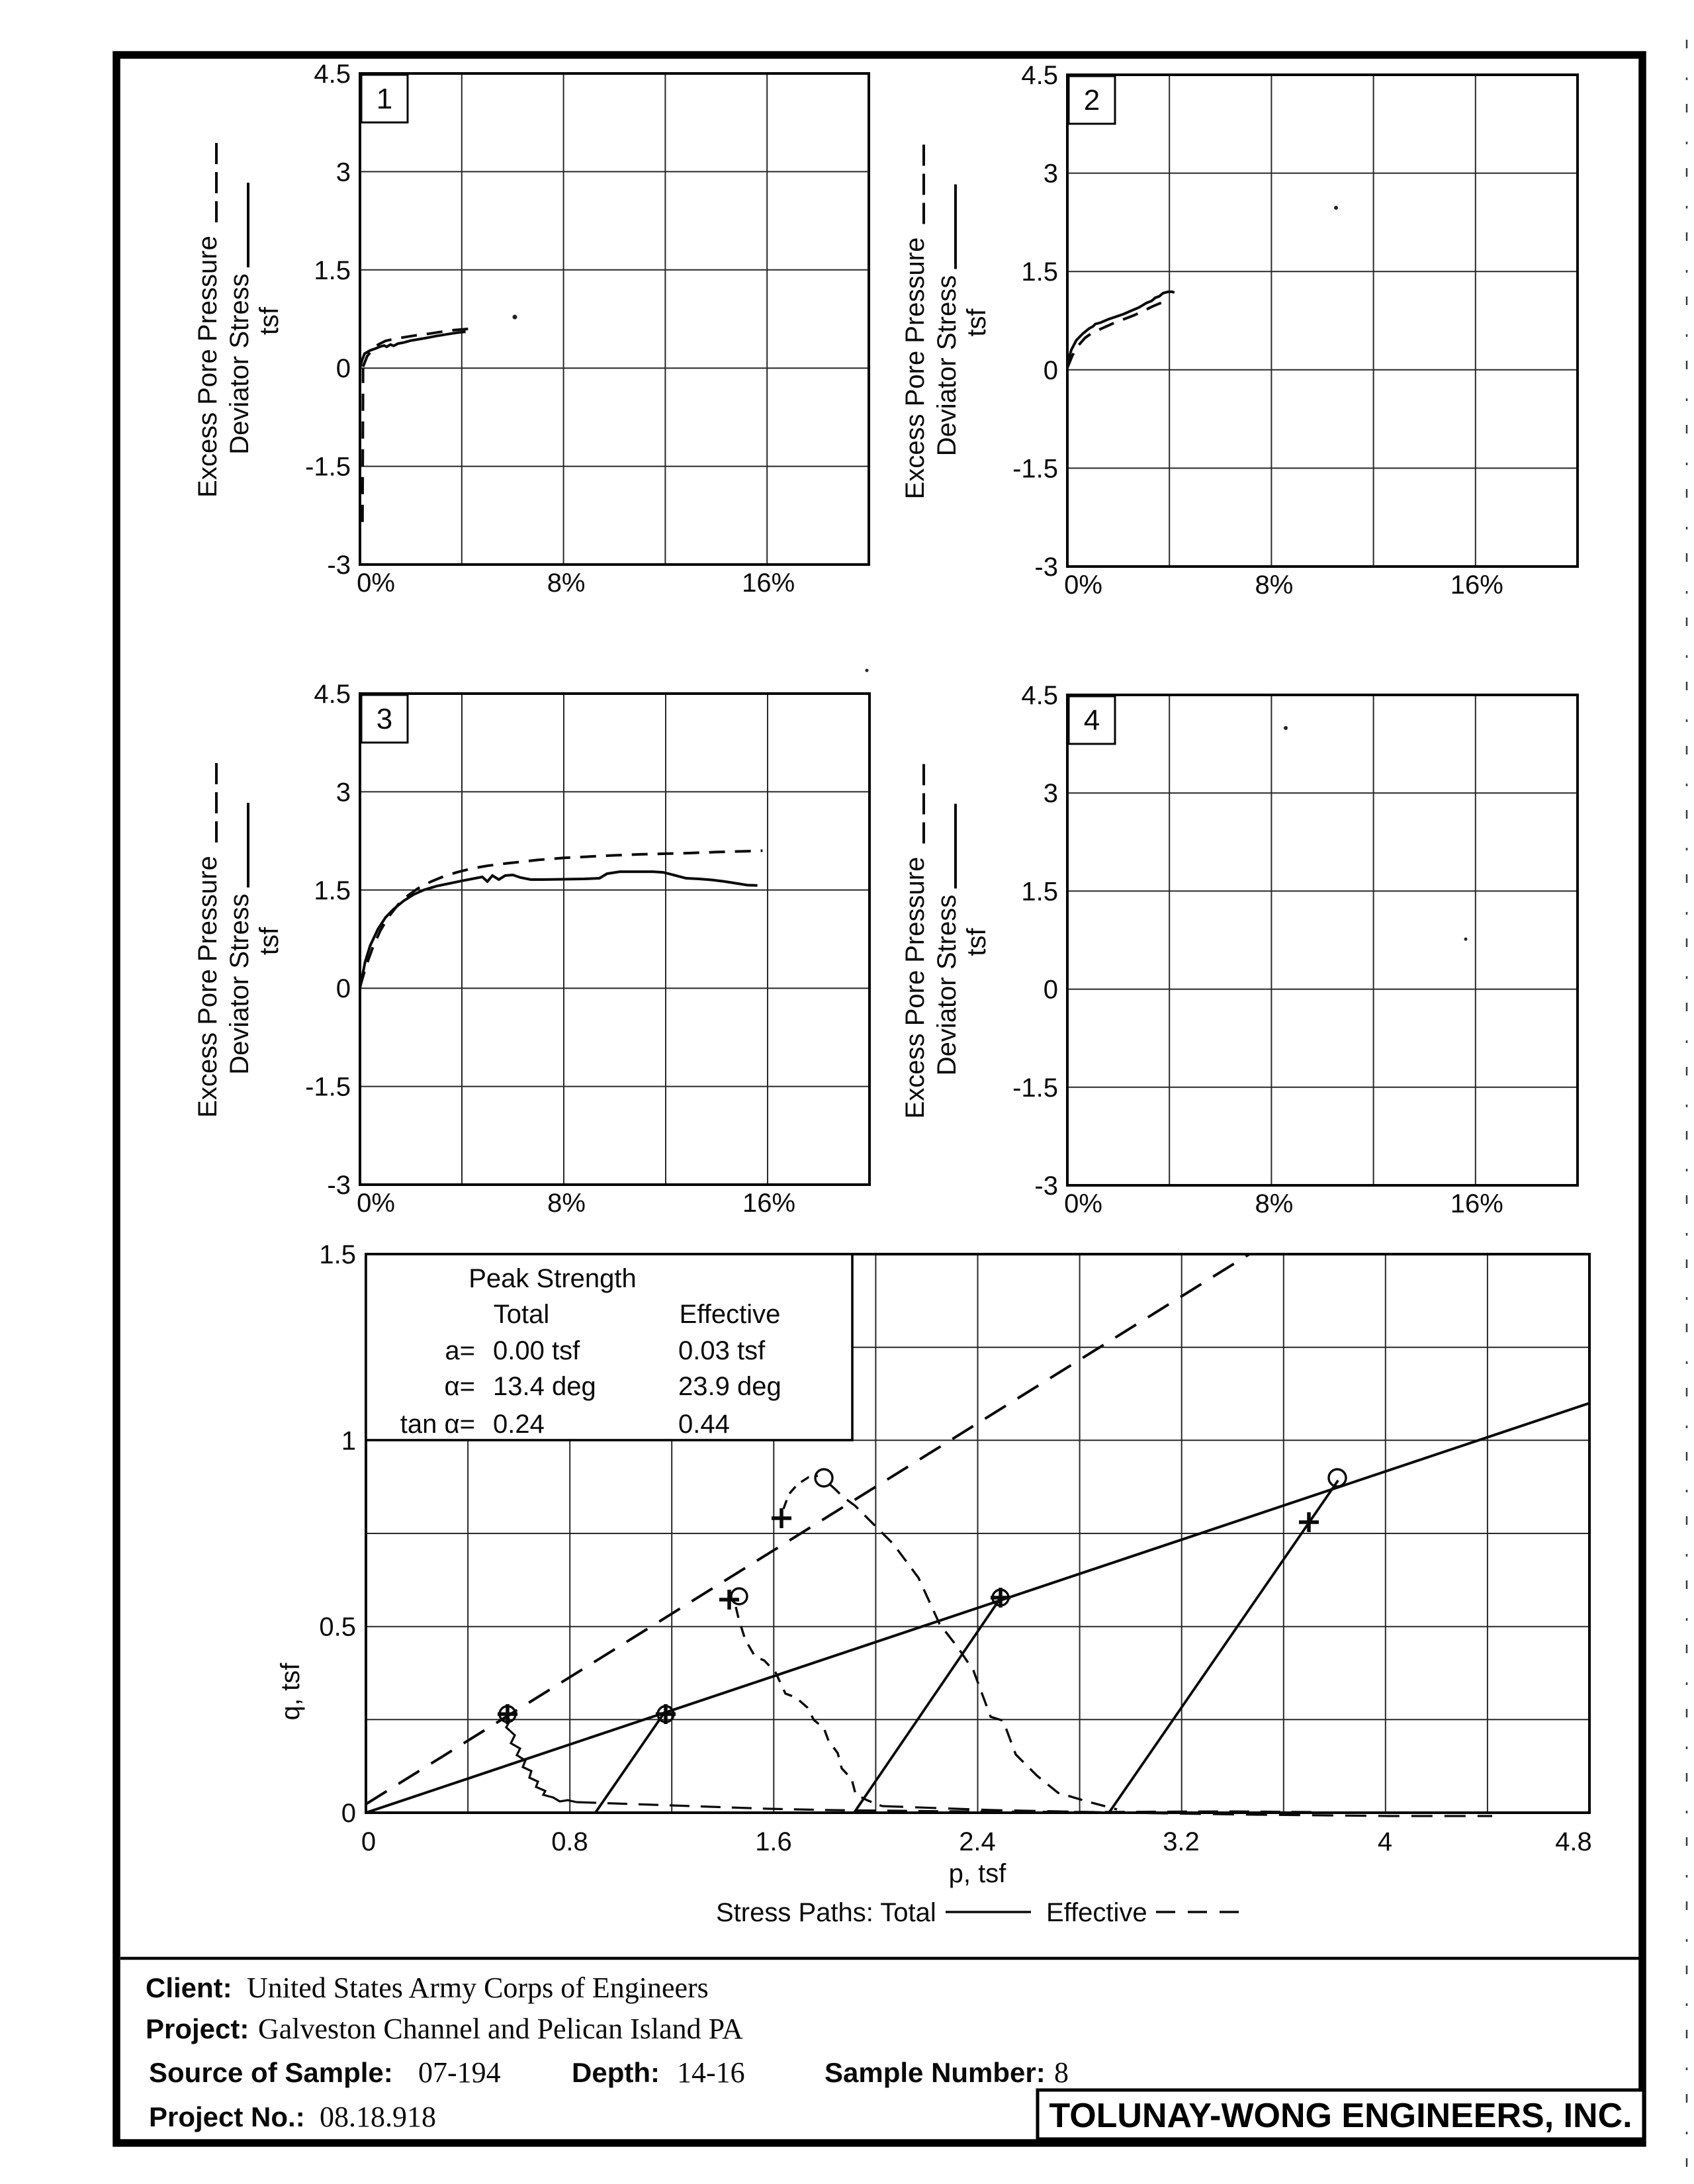 This screenshot has height=2184, width=1694. What do you see at coordinates (271, 2072) in the screenshot?
I see `svg-text: Source of Sample:` at bounding box center [271, 2072].